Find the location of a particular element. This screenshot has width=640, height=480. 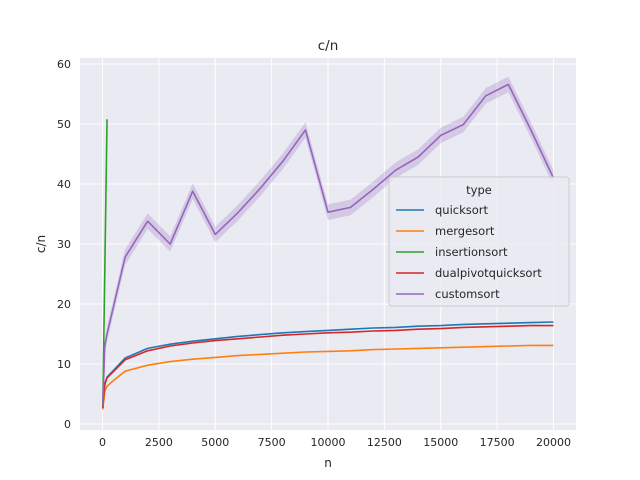

chart-title: c/n is located at coordinates (328, 46).